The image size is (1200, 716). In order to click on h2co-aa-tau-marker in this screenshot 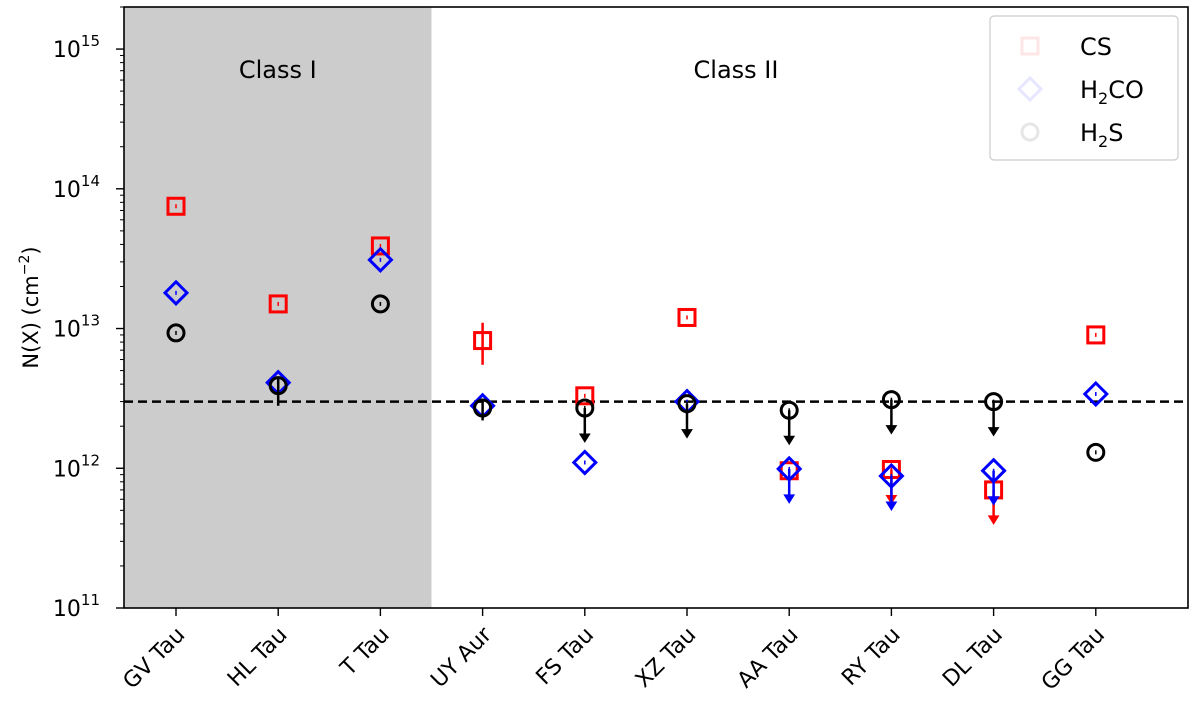, I will do `click(789, 468)`.